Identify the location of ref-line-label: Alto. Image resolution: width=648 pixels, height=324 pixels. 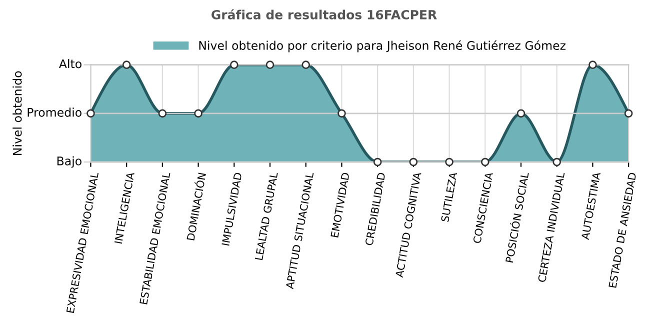
(70, 63).